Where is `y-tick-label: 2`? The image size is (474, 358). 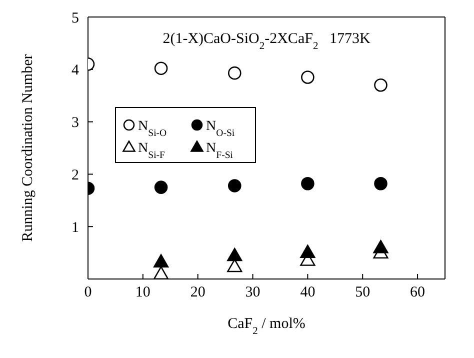
y-tick-label: 2 is located at coordinates (75, 176).